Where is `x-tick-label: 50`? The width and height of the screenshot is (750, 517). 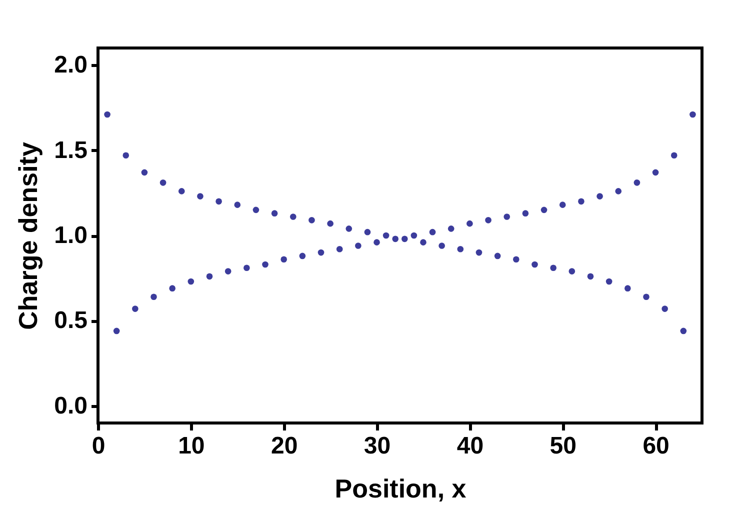
x-tick-label: 50 is located at coordinates (563, 446).